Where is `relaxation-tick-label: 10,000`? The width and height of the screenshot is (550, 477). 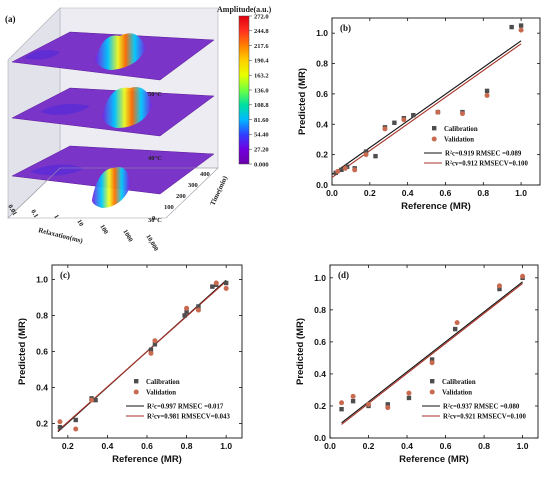
relaxation-tick-label: 10,000 is located at coordinates (151, 243).